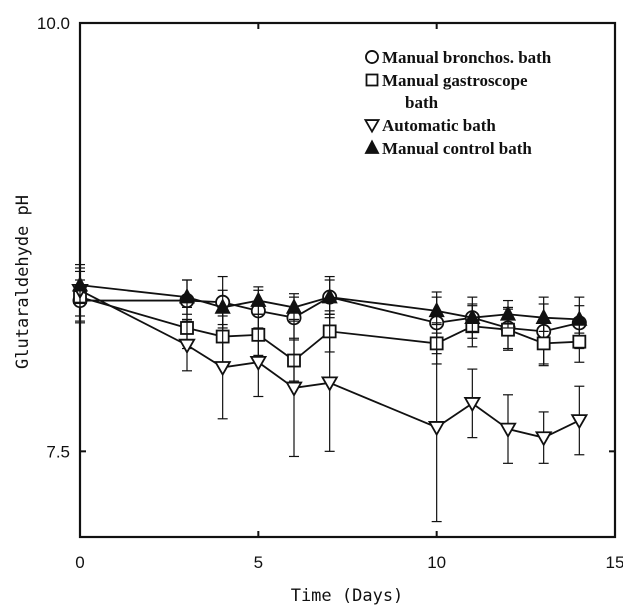  Describe the element at coordinates (58, 451) in the screenshot. I see `y-tick-label: 7.5` at that location.